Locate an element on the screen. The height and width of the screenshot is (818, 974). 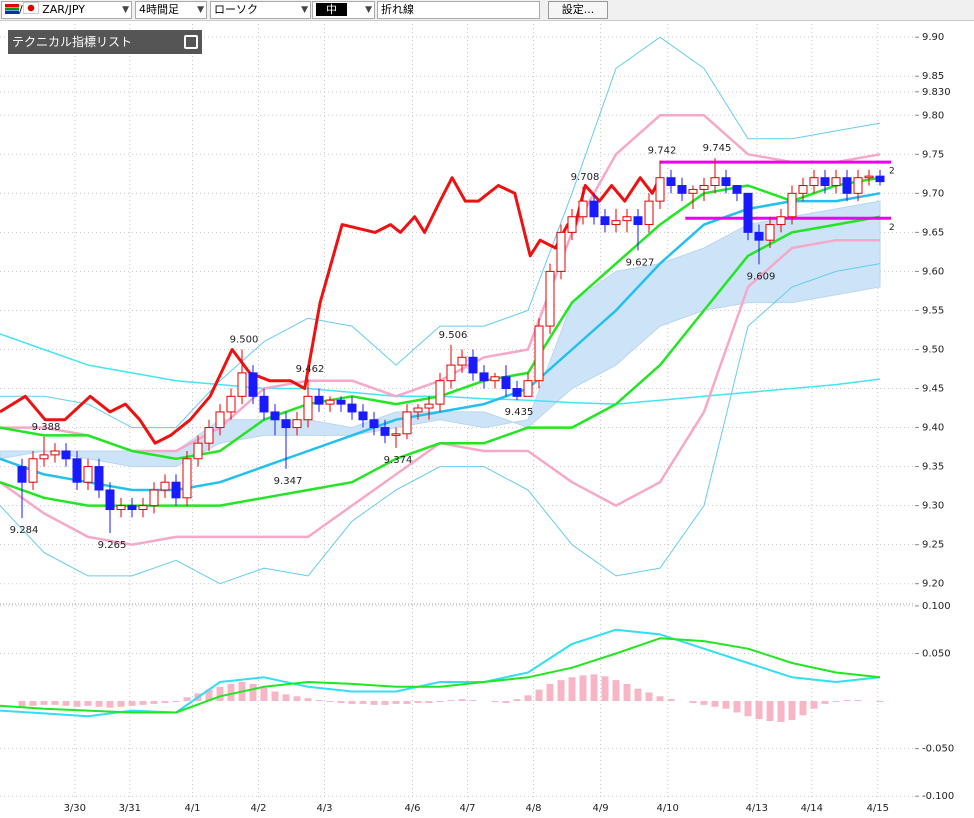
symbol-select: / ZAR/JPY ▼ is located at coordinates (66, 10).